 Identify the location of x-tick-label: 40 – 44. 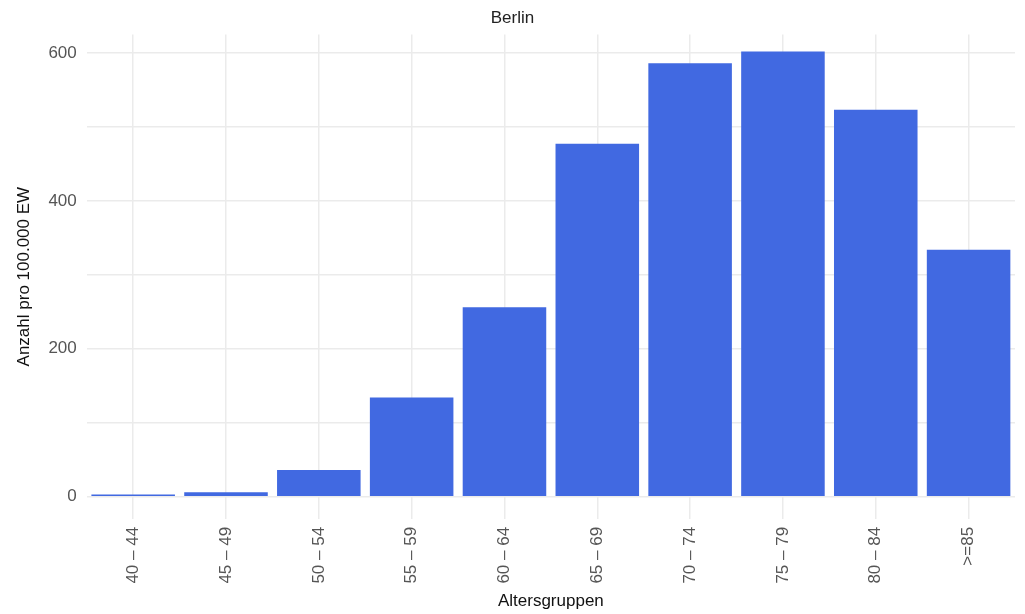
(132, 555).